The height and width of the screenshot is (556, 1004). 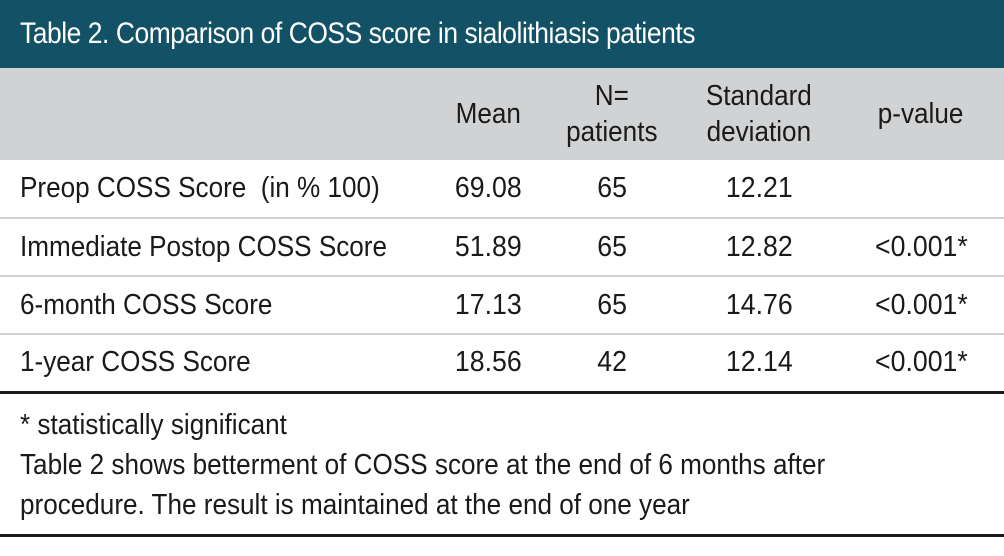 I want to click on row-mean: 51.89, so click(x=488, y=246).